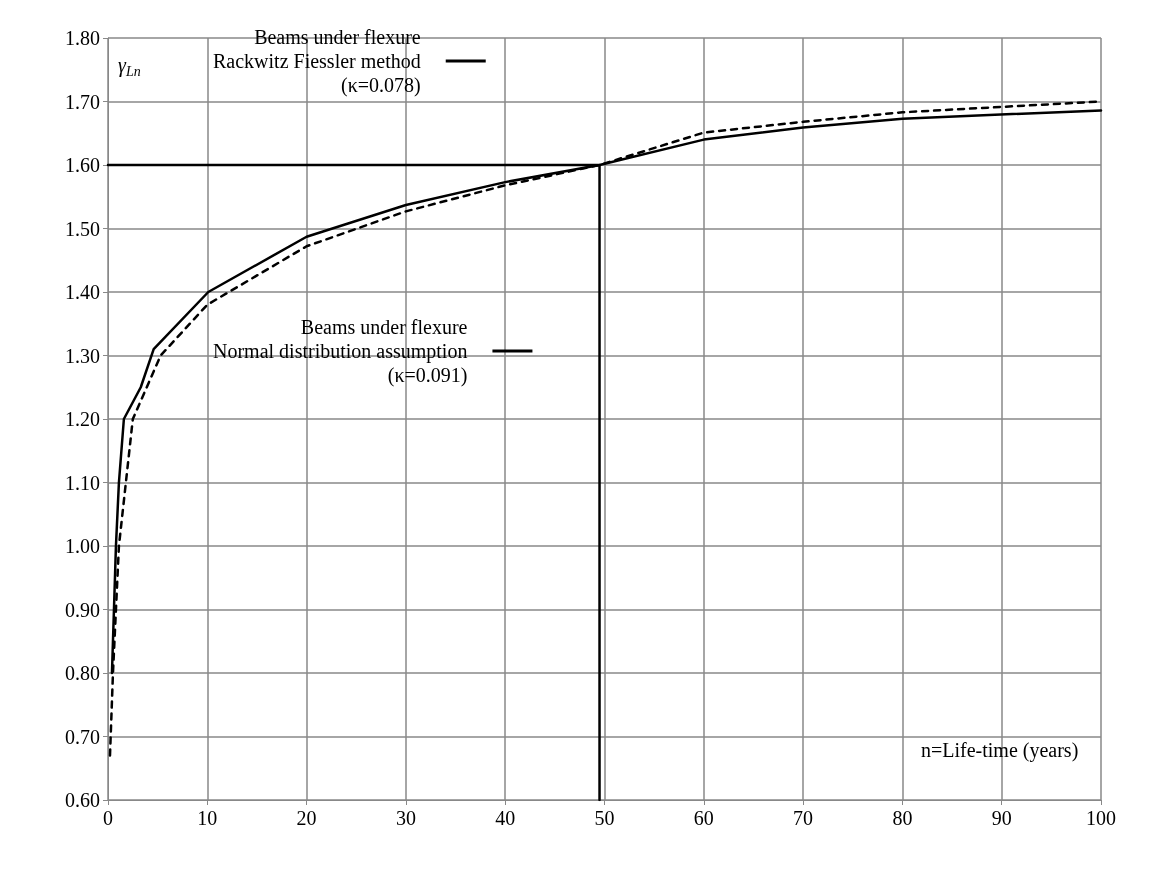 This screenshot has width=1149, height=878. Describe the element at coordinates (82, 609) in the screenshot. I see `y-tick-label: 0.90` at that location.